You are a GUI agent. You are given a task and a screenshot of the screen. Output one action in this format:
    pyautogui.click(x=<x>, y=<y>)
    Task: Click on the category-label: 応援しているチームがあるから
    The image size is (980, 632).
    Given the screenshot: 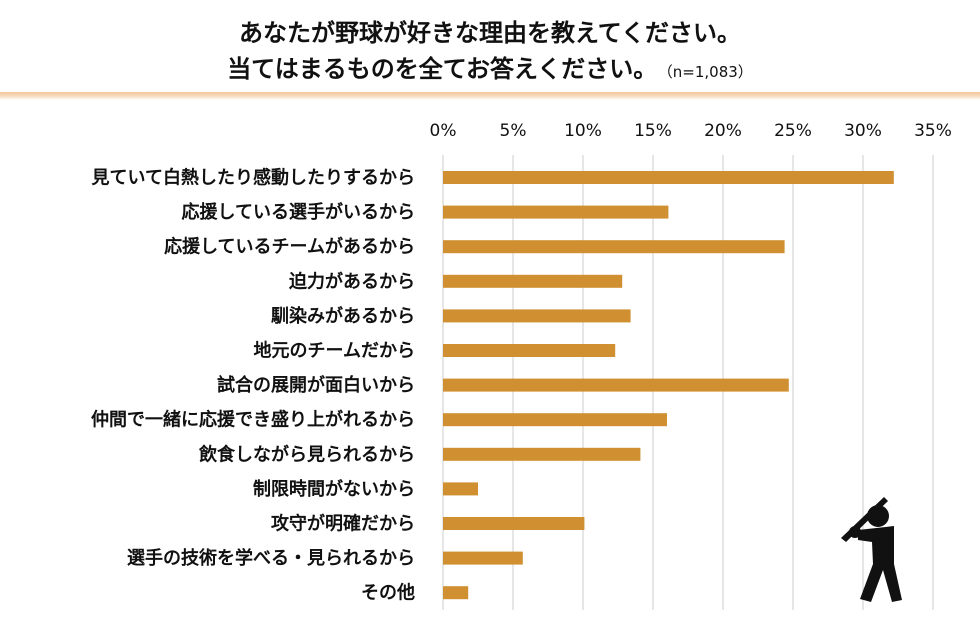 What is the action you would take?
    pyautogui.click(x=289, y=247)
    